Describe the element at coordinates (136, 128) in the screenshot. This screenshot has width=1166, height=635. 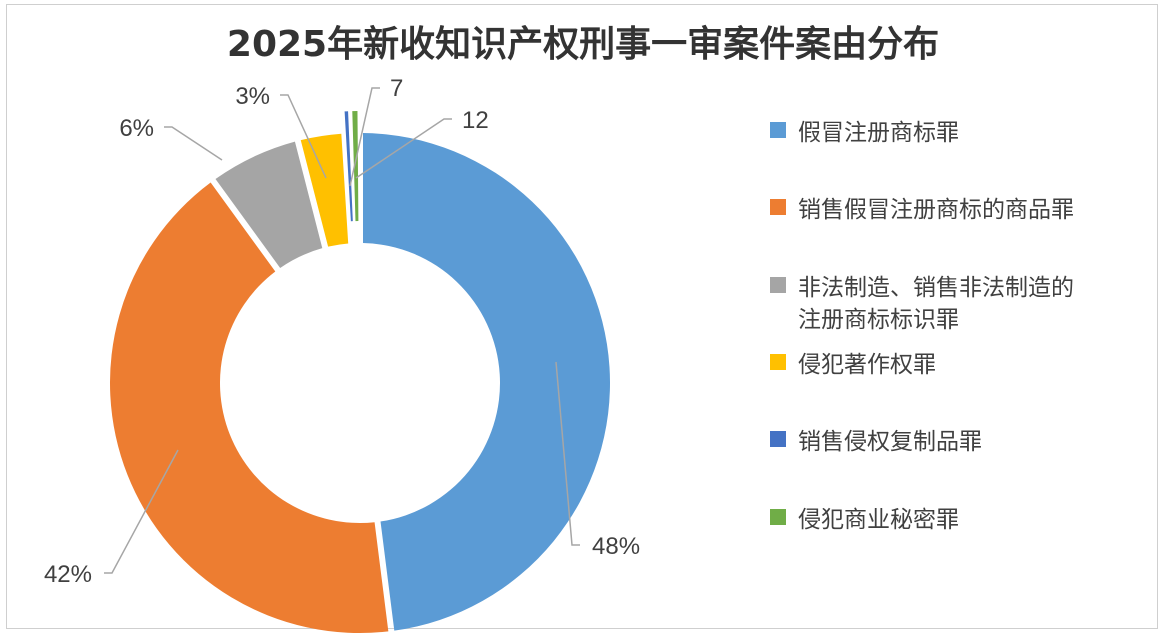
I see `data-label-3: 6%` at that location.